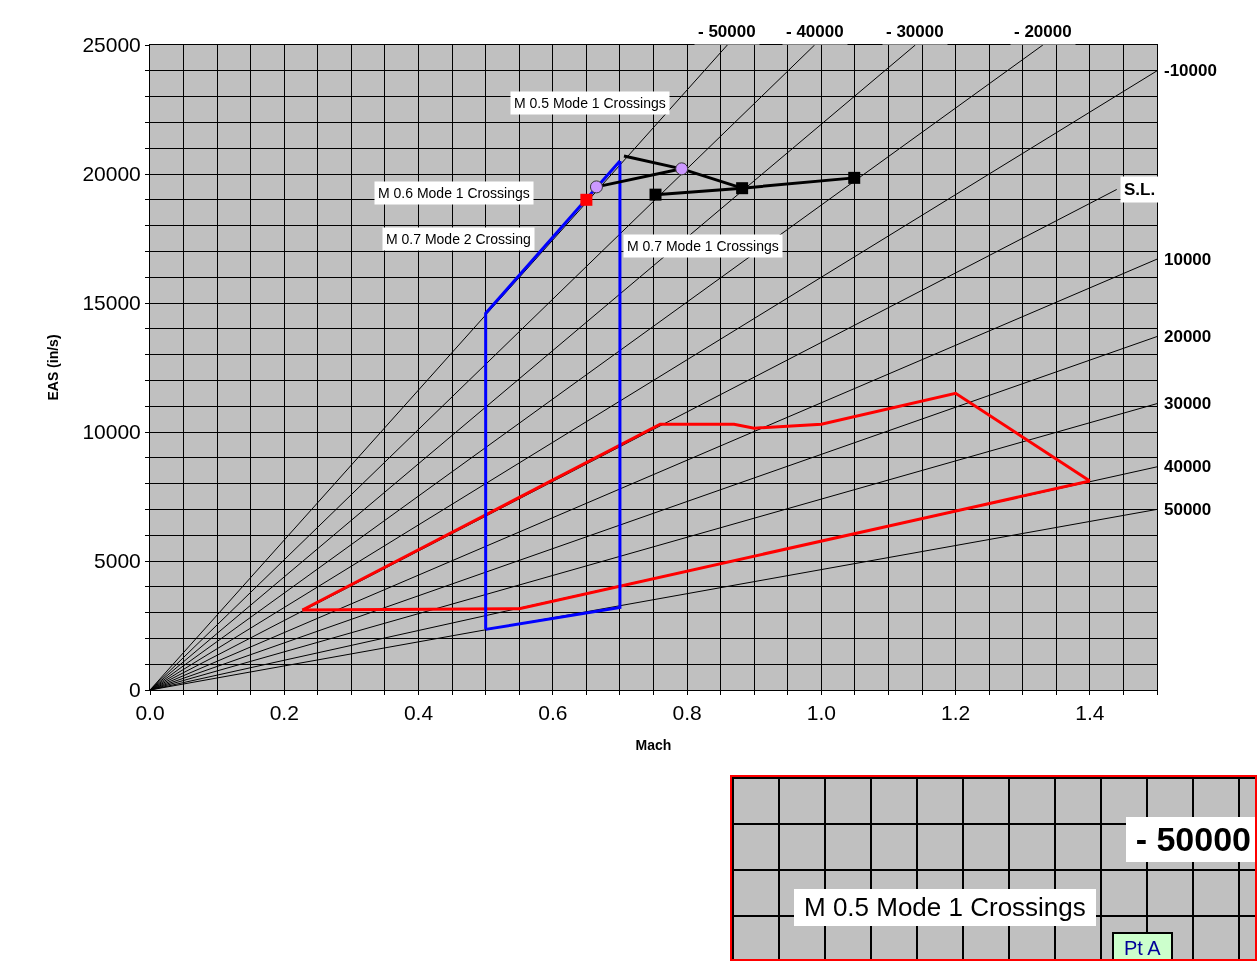 This screenshot has height=961, width=1257. Describe the element at coordinates (135, 690) in the screenshot. I see `y-tick-label: 0` at that location.